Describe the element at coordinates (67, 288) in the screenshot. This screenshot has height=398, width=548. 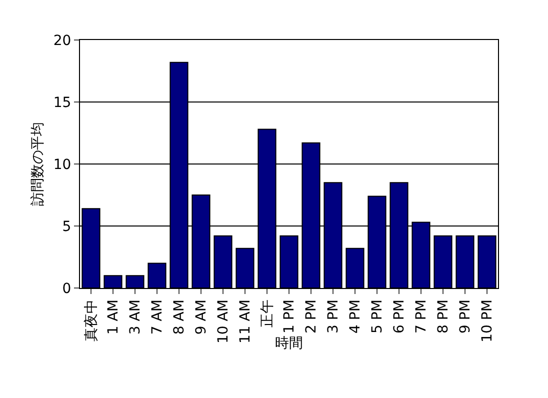
I see `y-tick-label: 0` at that location.